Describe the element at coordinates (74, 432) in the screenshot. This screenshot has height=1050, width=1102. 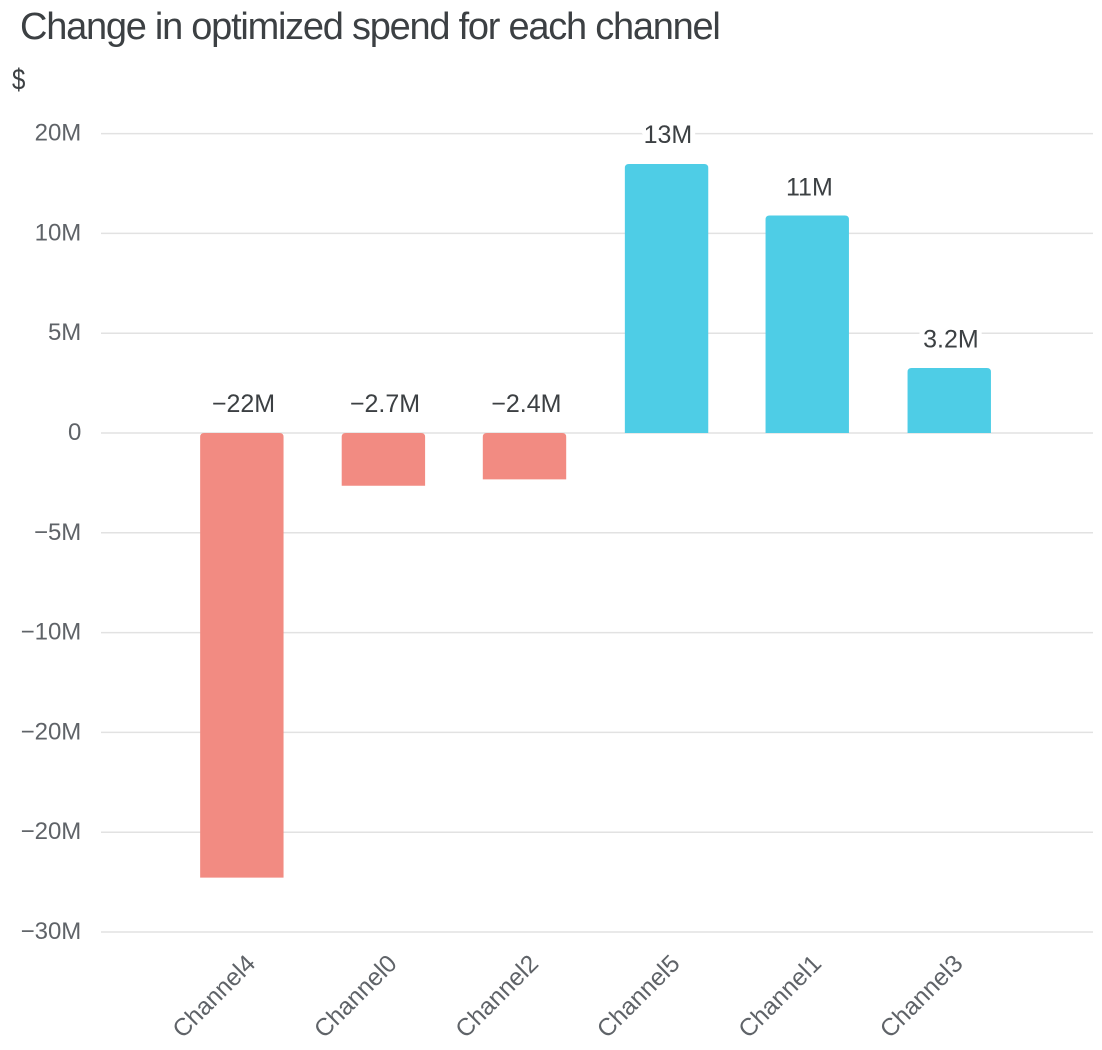
I see `svg-text: 0` at that location.